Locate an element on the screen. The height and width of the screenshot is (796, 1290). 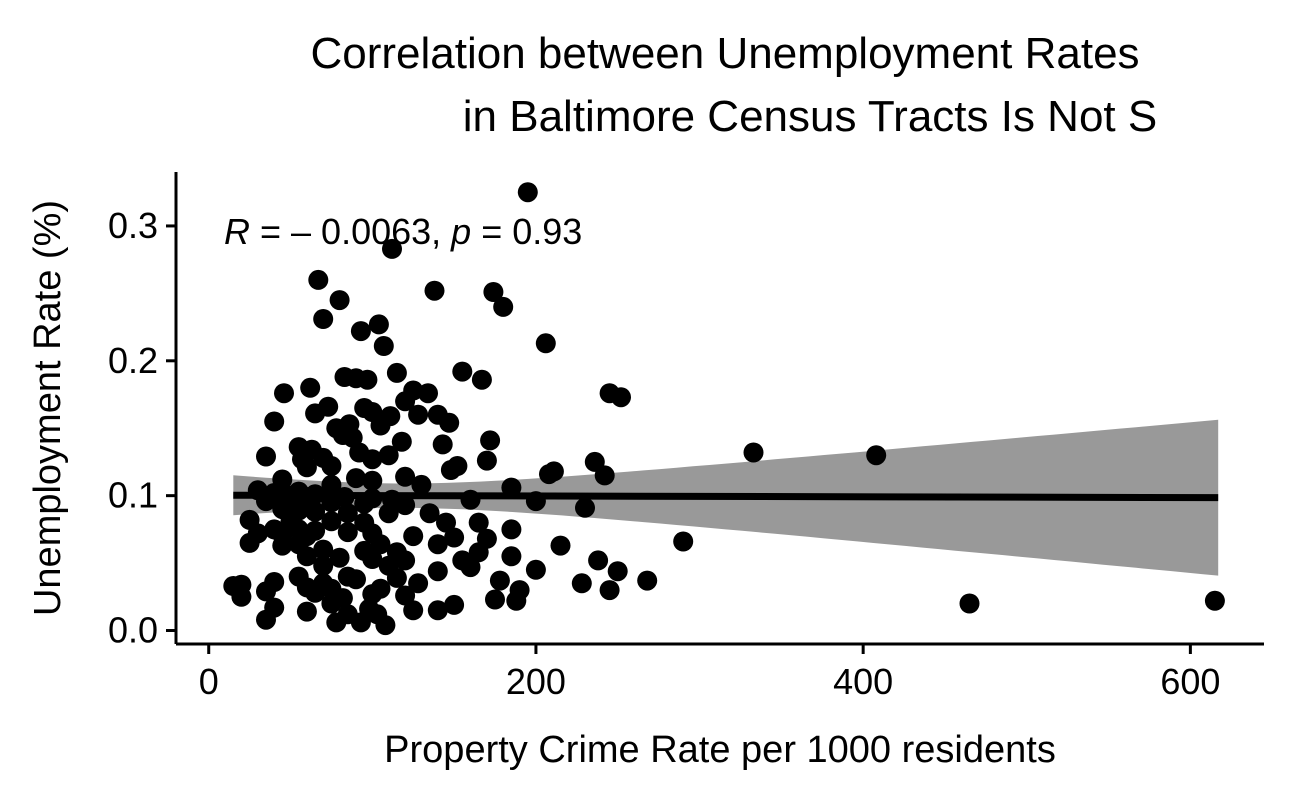
x-tick-label: 200 is located at coordinates (536, 681).